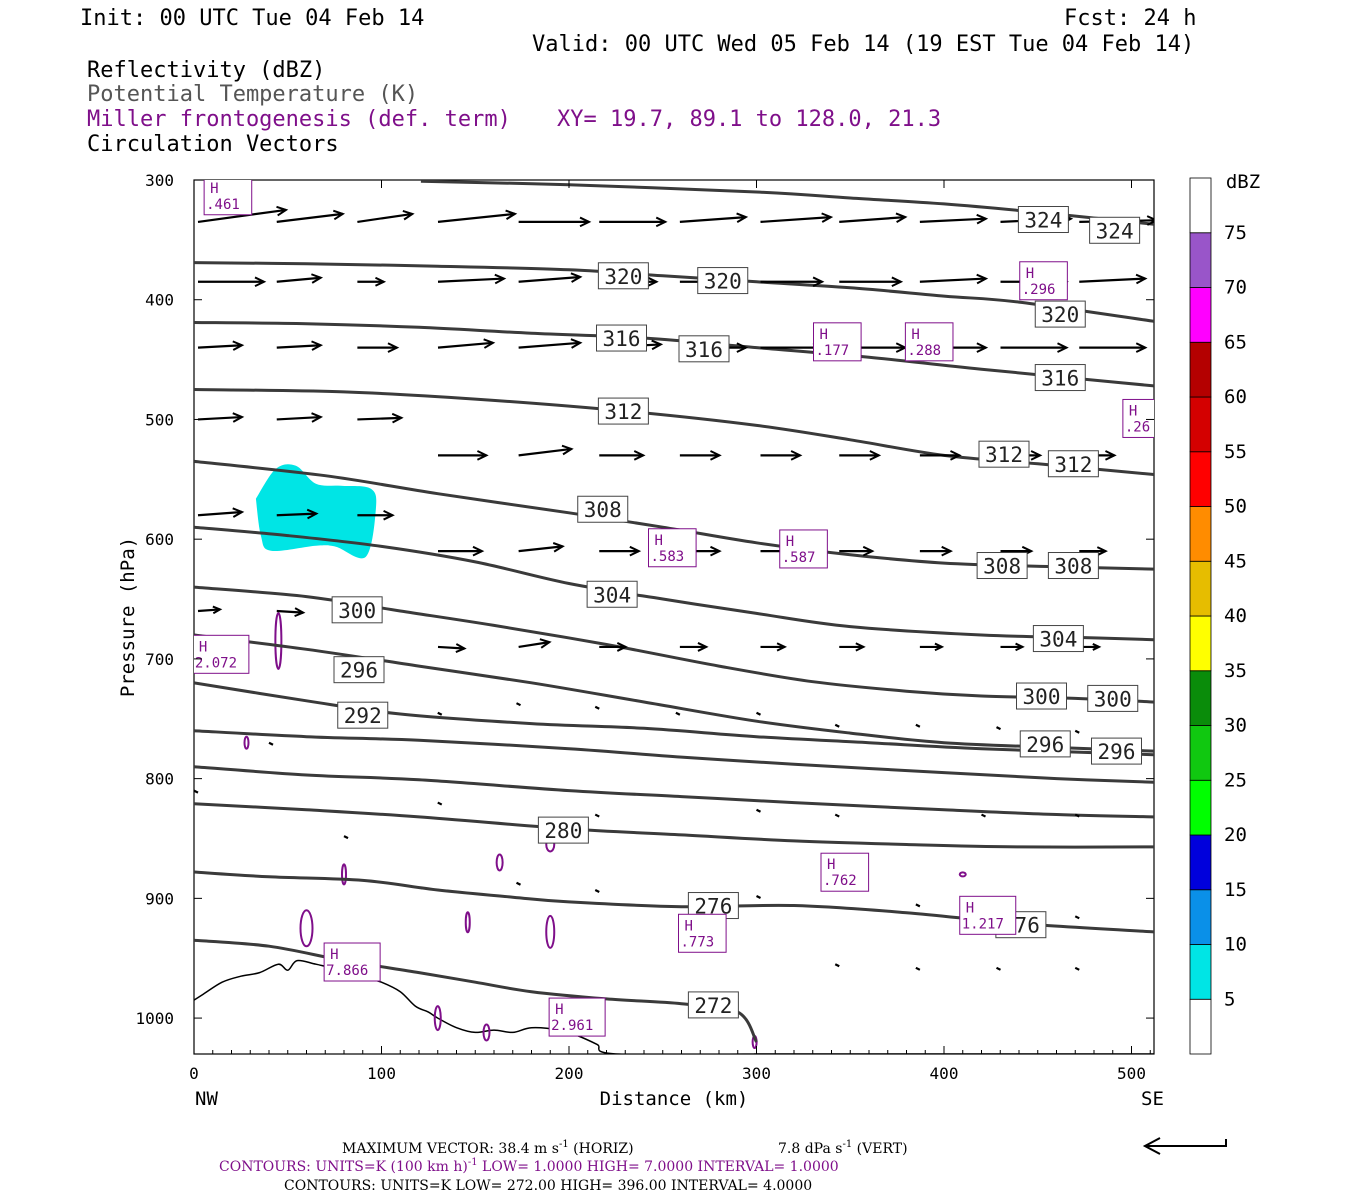 This screenshot has height=1200, width=1350. What do you see at coordinates (1235, 726) in the screenshot?
I see `colorbar-label: 30` at bounding box center [1235, 726].